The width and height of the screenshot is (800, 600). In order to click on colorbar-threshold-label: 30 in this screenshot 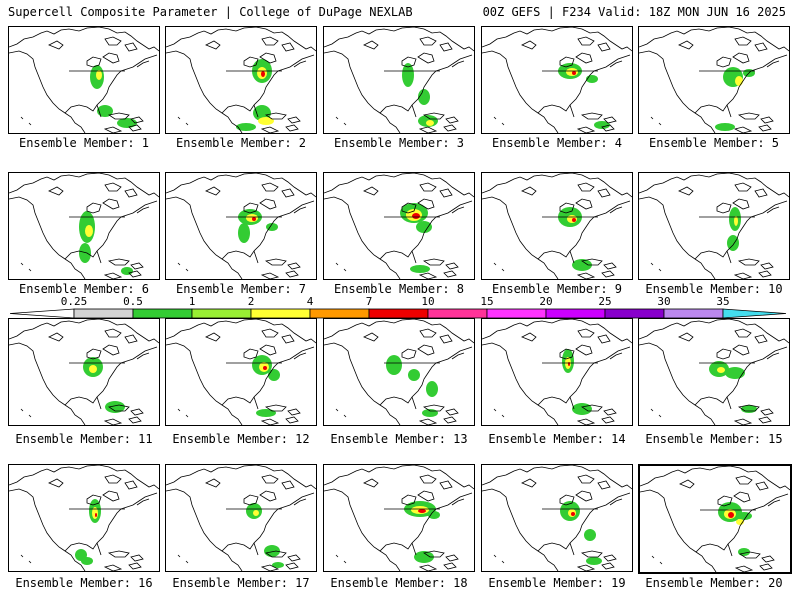, I will do `click(664, 301)`.